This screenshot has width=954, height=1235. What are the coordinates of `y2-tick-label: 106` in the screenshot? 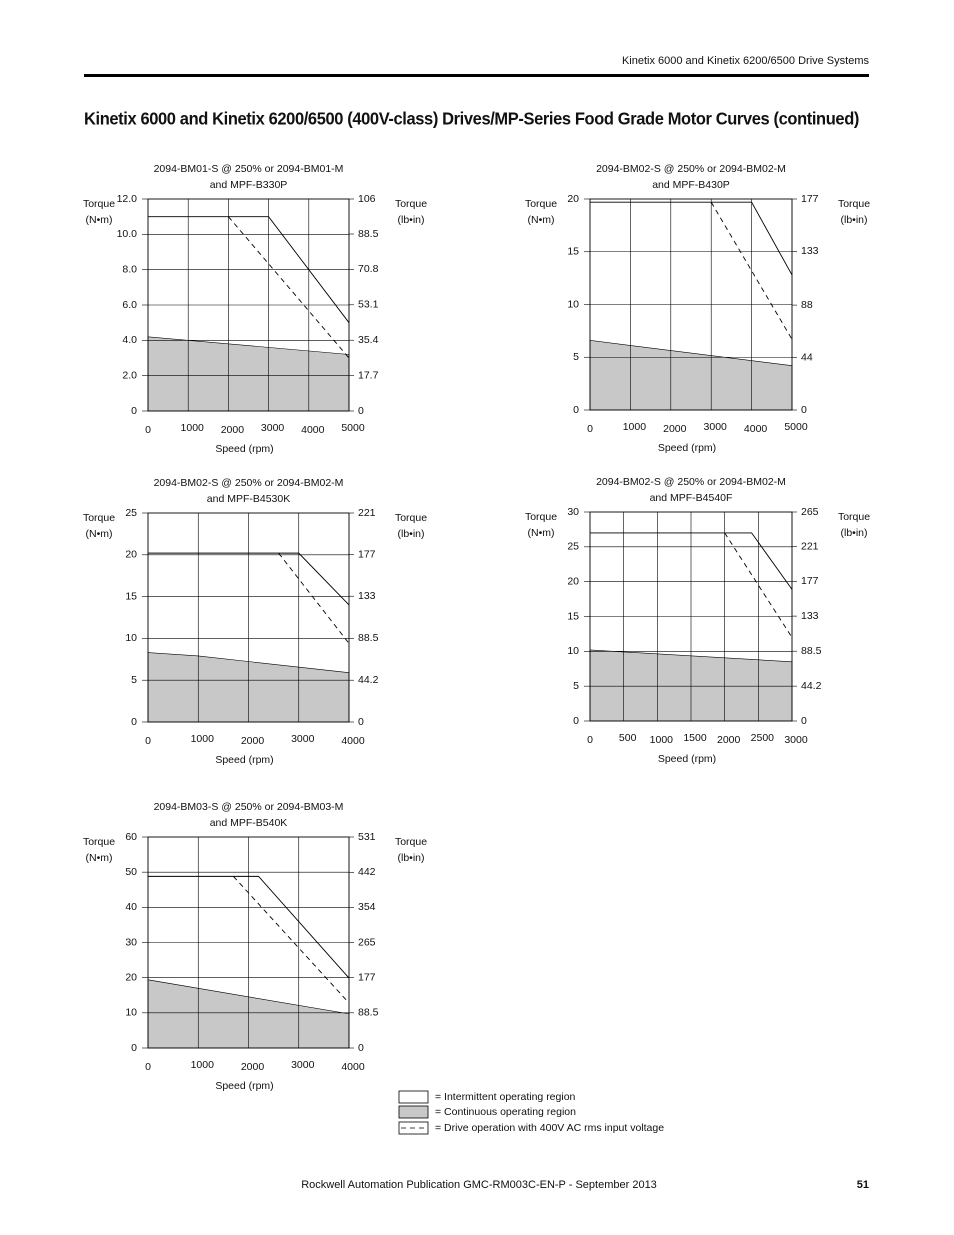 It's located at (367, 199).